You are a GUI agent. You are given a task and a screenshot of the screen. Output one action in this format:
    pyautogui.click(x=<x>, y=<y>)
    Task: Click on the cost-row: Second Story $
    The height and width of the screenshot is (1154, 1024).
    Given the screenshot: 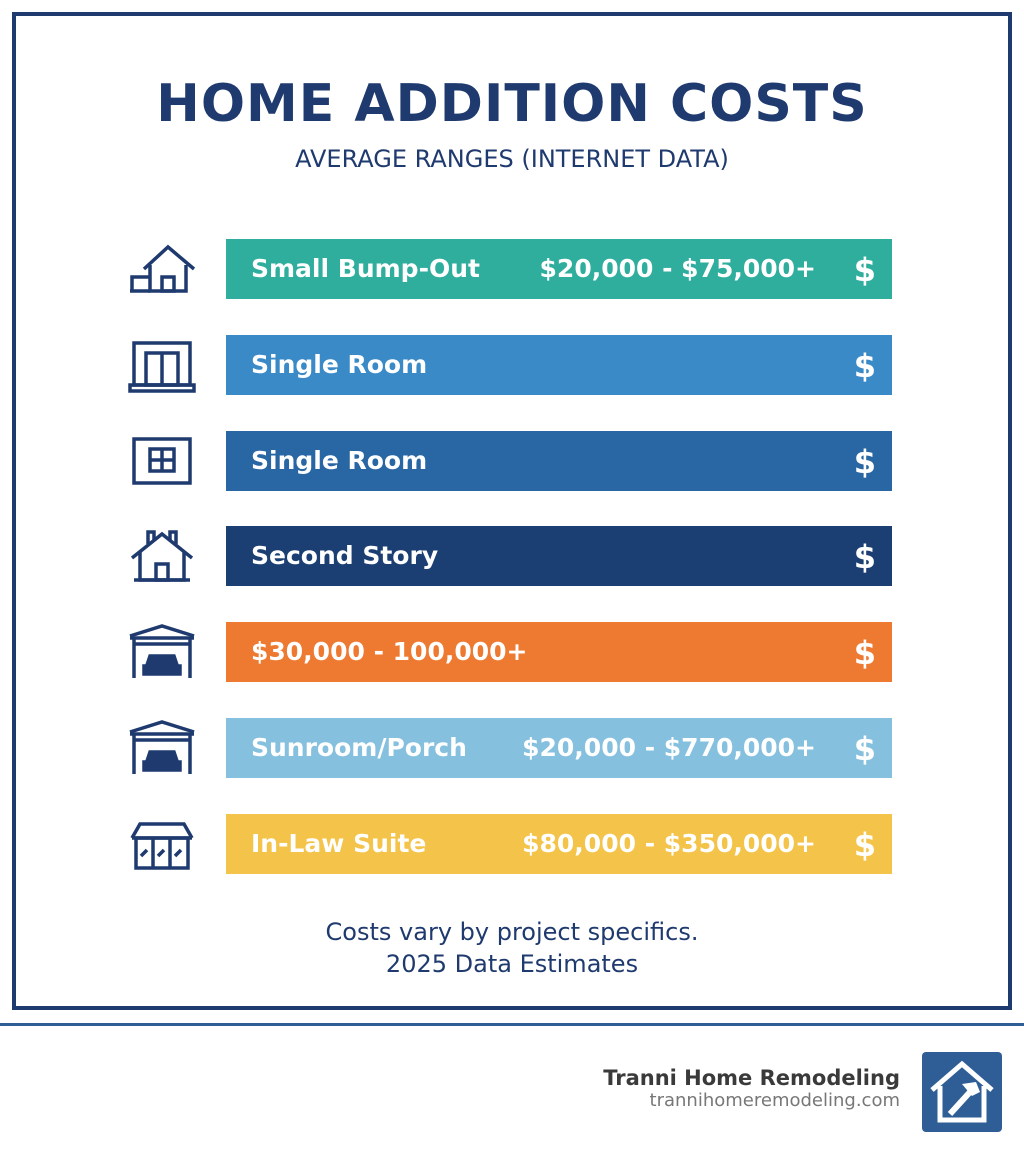 What is the action you would take?
    pyautogui.click(x=512, y=556)
    